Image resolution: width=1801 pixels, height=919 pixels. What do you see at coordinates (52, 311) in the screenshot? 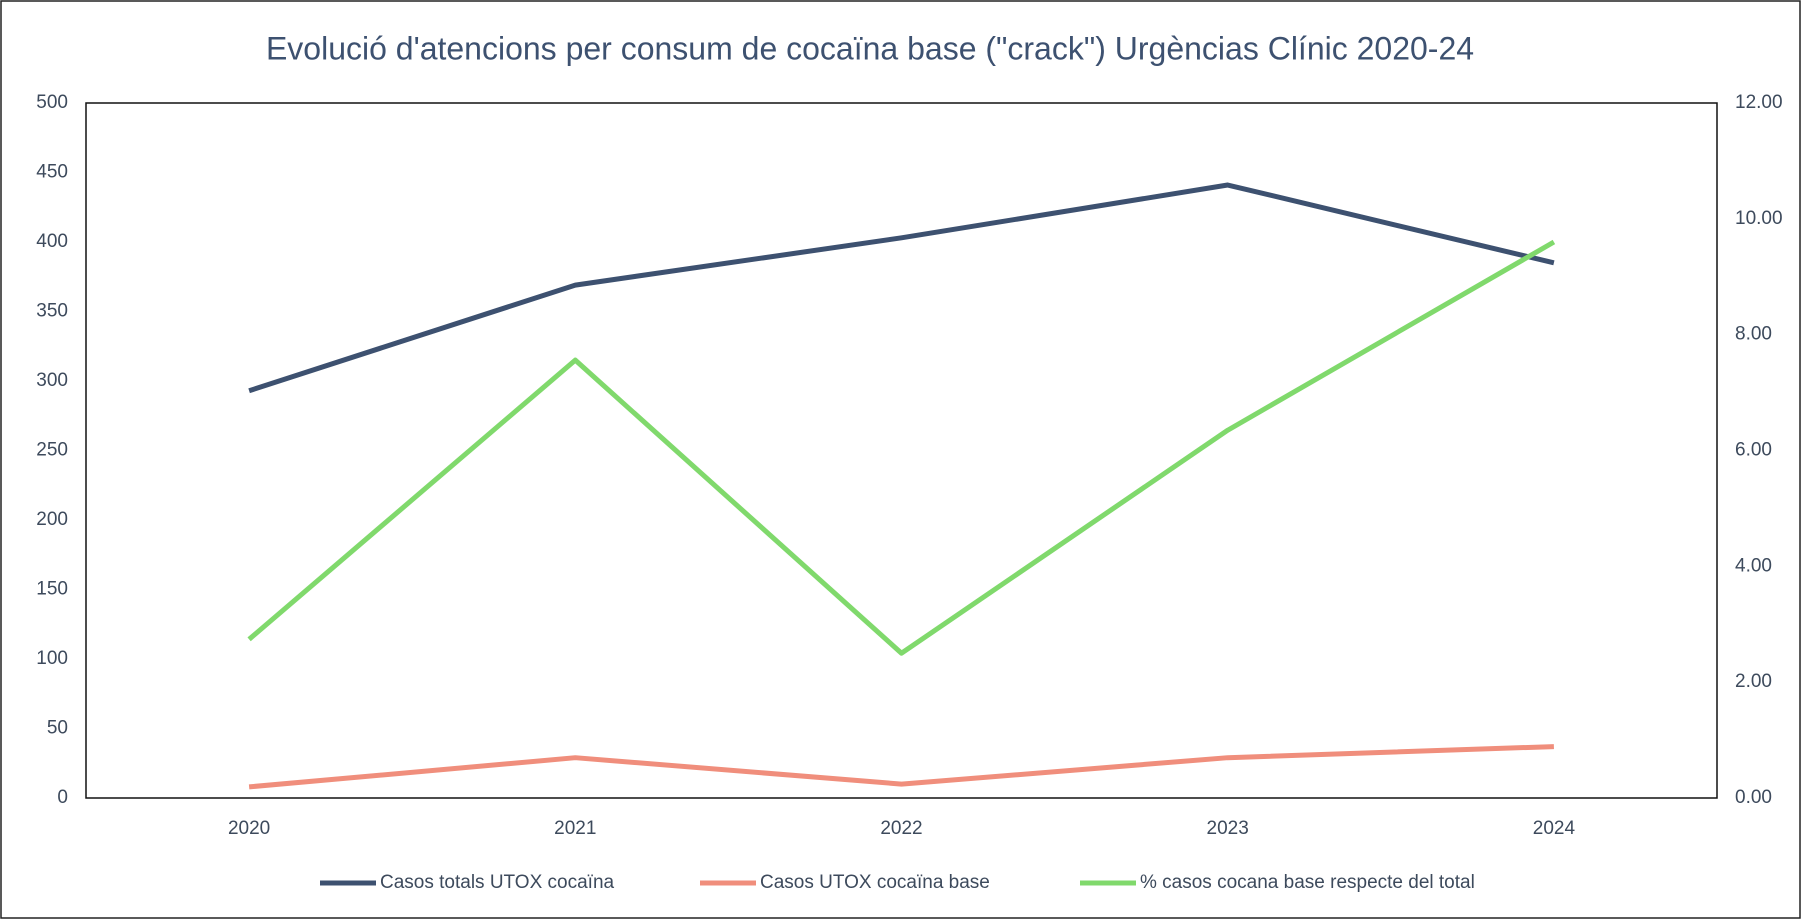
I see `y-tick-label: 350` at bounding box center [52, 311].